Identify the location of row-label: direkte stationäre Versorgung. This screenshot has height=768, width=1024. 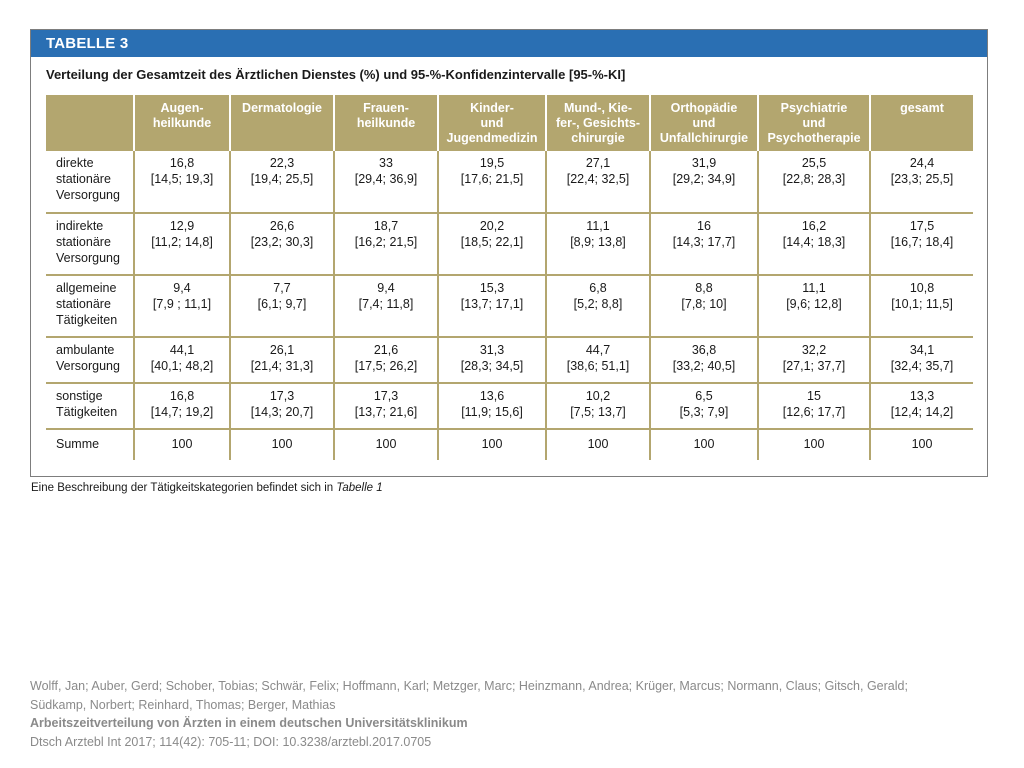
(90, 182).